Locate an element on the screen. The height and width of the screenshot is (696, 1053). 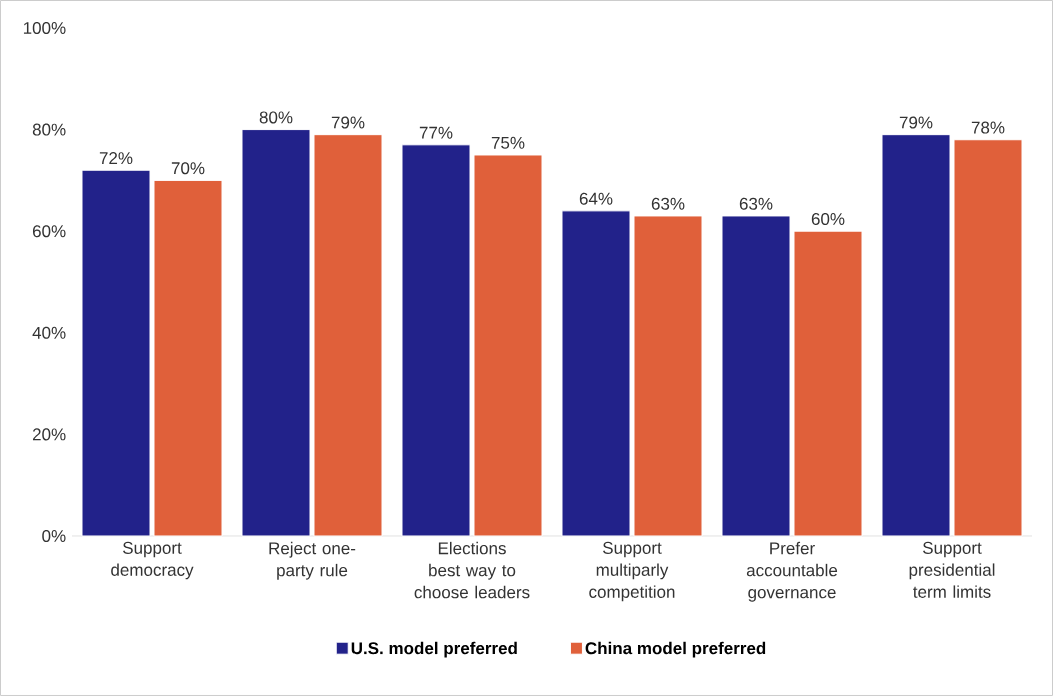
data-label: 78% is located at coordinates (988, 127).